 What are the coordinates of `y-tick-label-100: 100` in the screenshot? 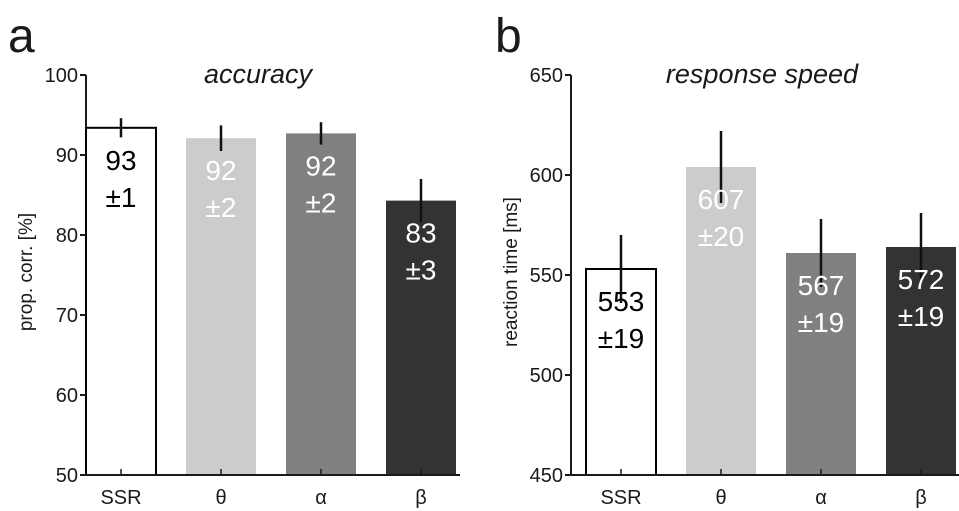 It's located at (61, 76).